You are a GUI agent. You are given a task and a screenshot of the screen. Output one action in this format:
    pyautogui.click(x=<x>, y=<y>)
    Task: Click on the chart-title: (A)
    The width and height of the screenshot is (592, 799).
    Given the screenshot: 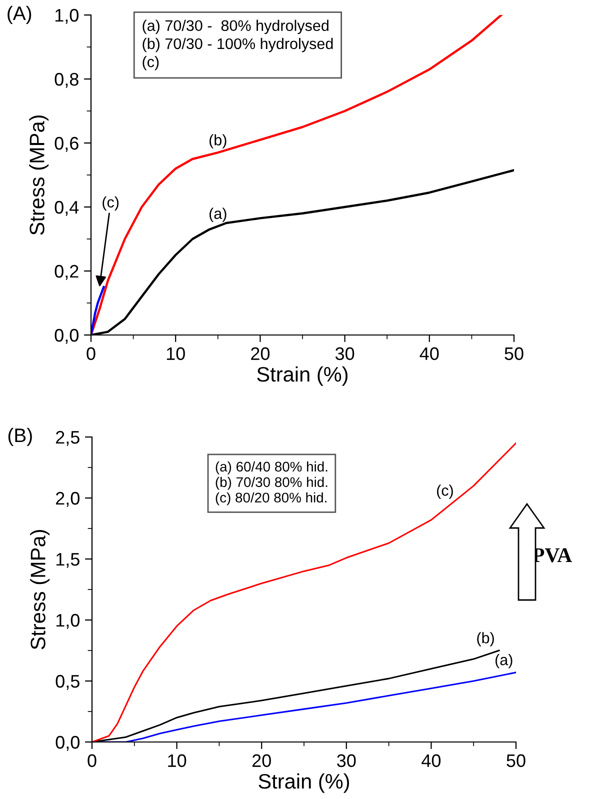 What is the action you would take?
    pyautogui.click(x=20, y=15)
    